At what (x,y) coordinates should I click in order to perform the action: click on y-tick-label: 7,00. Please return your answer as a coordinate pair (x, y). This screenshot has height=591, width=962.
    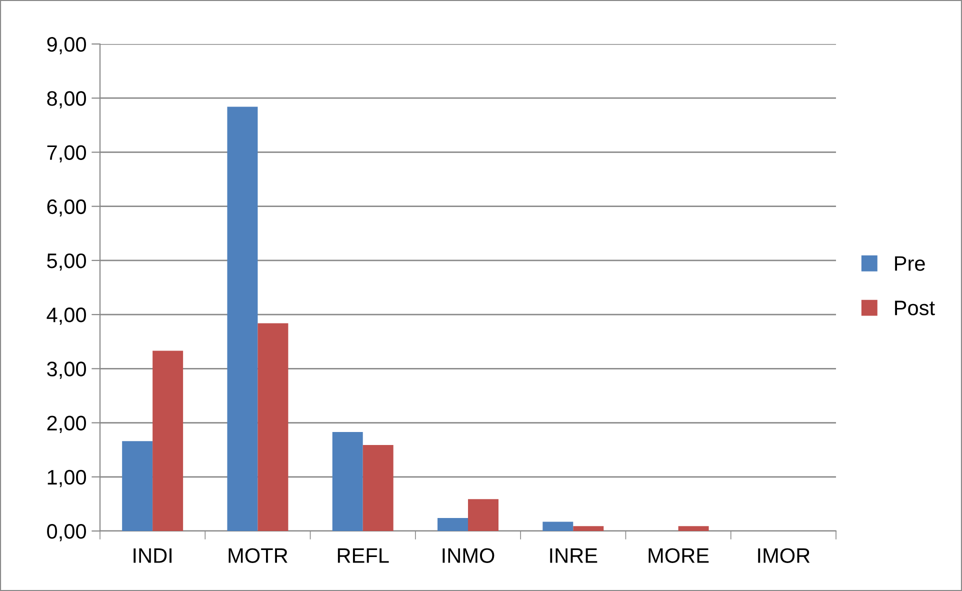
    Looking at the image, I should click on (66, 153).